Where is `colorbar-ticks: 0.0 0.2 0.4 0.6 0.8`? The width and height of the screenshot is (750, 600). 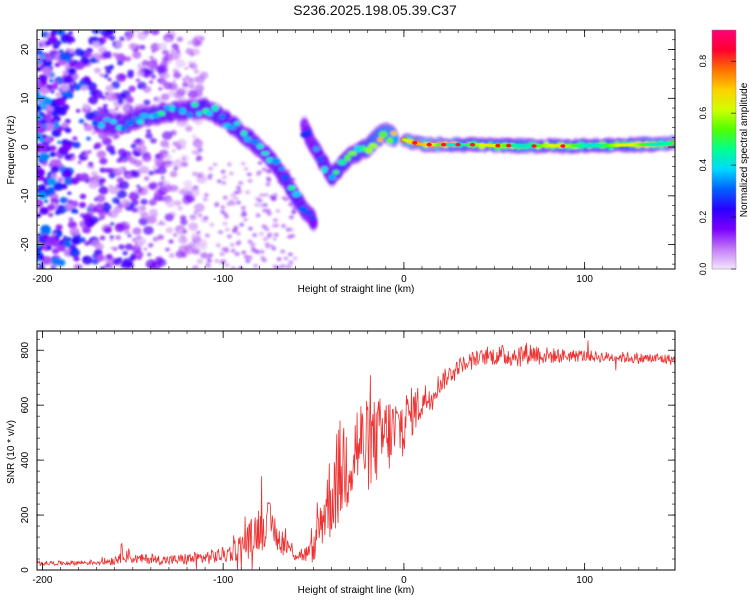 colorbar-ticks: 0.0 0.2 0.4 0.6 0.8 is located at coordinates (717, 165).